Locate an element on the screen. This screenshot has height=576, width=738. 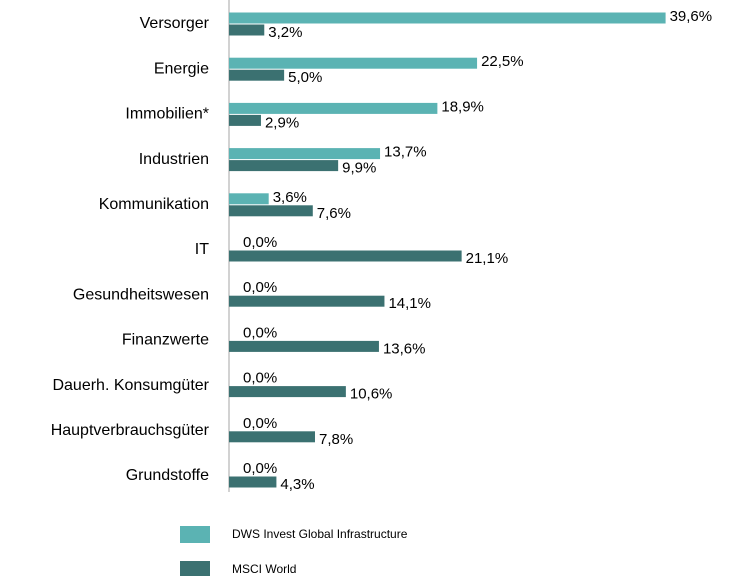
value-label: 22,5% is located at coordinates (502, 61).